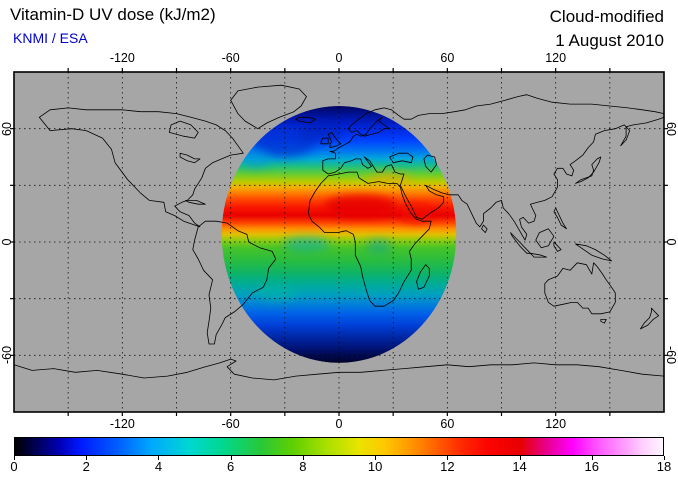  What do you see at coordinates (545, 238) in the screenshot?
I see `coastline-borneo` at bounding box center [545, 238].